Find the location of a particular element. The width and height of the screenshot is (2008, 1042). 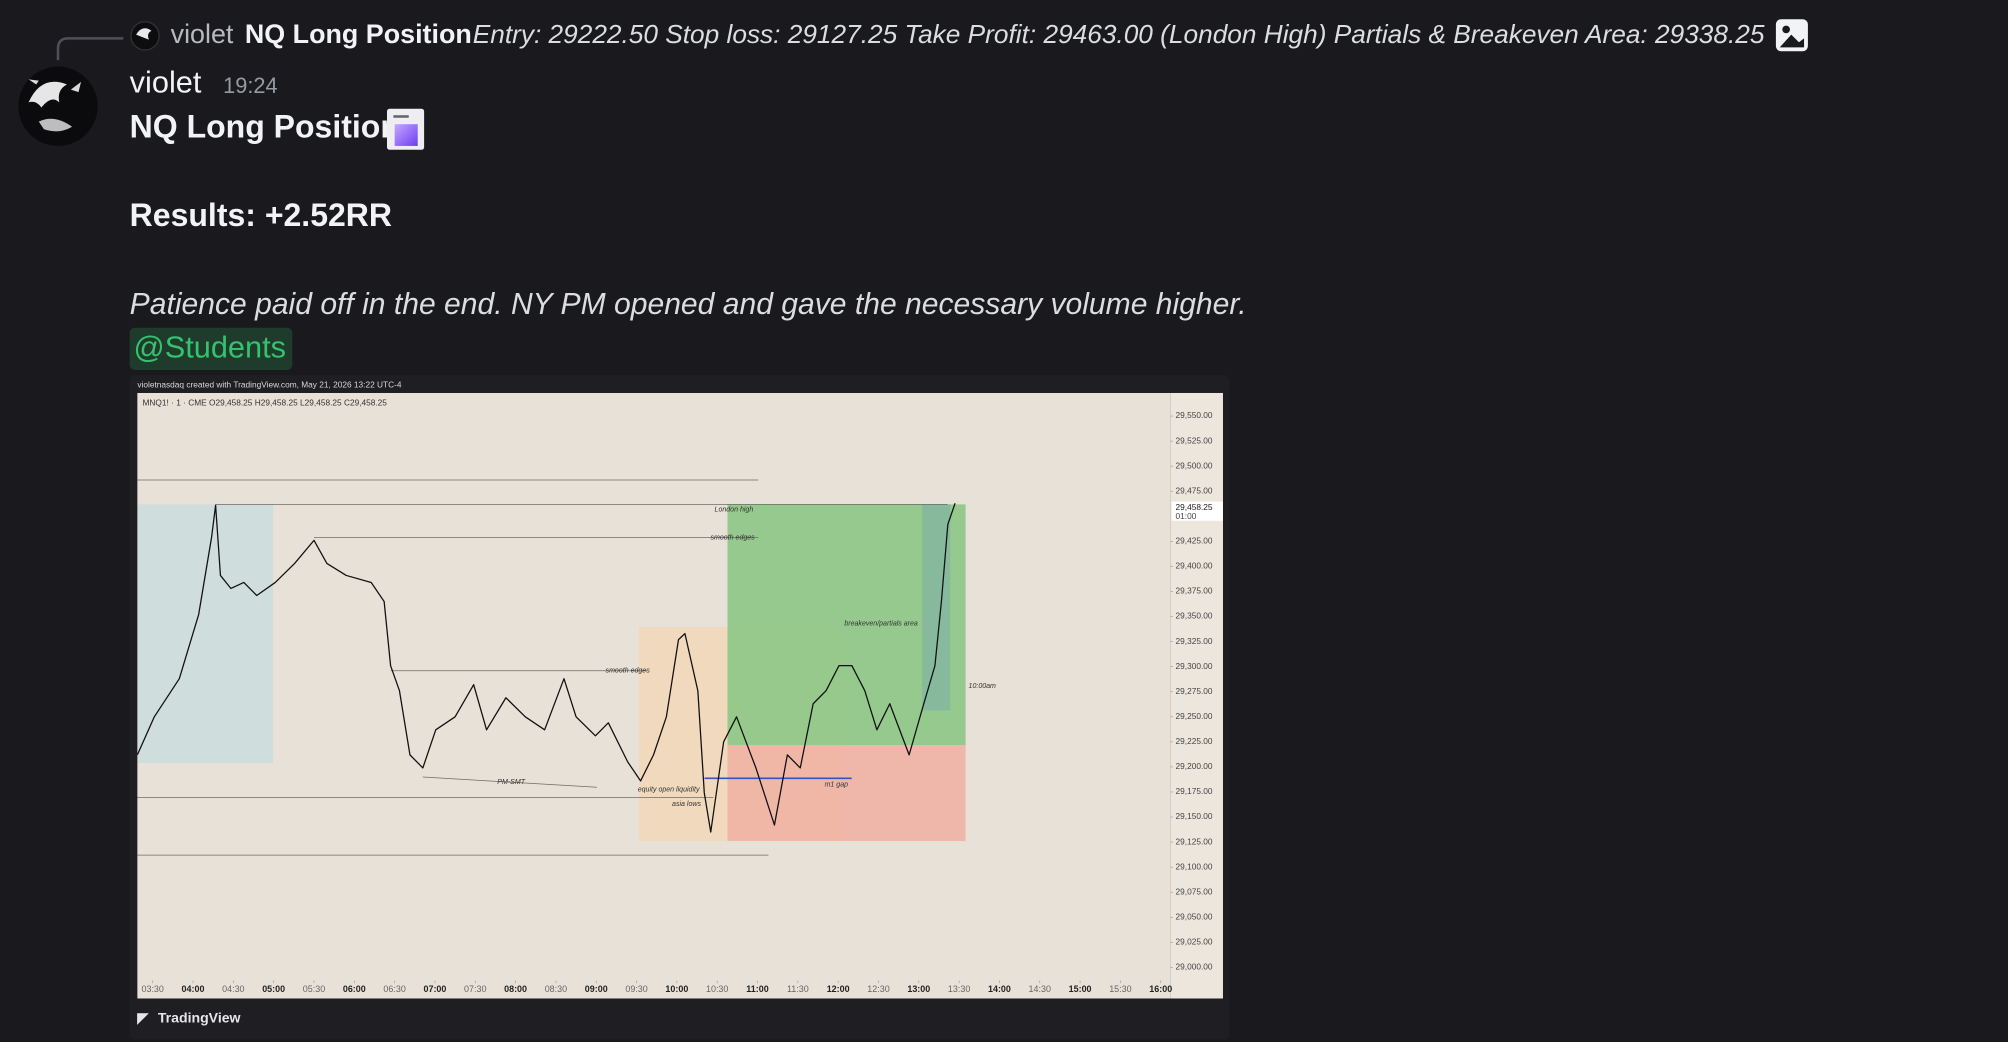

x-tick-label: 10:30 is located at coordinates (717, 989).